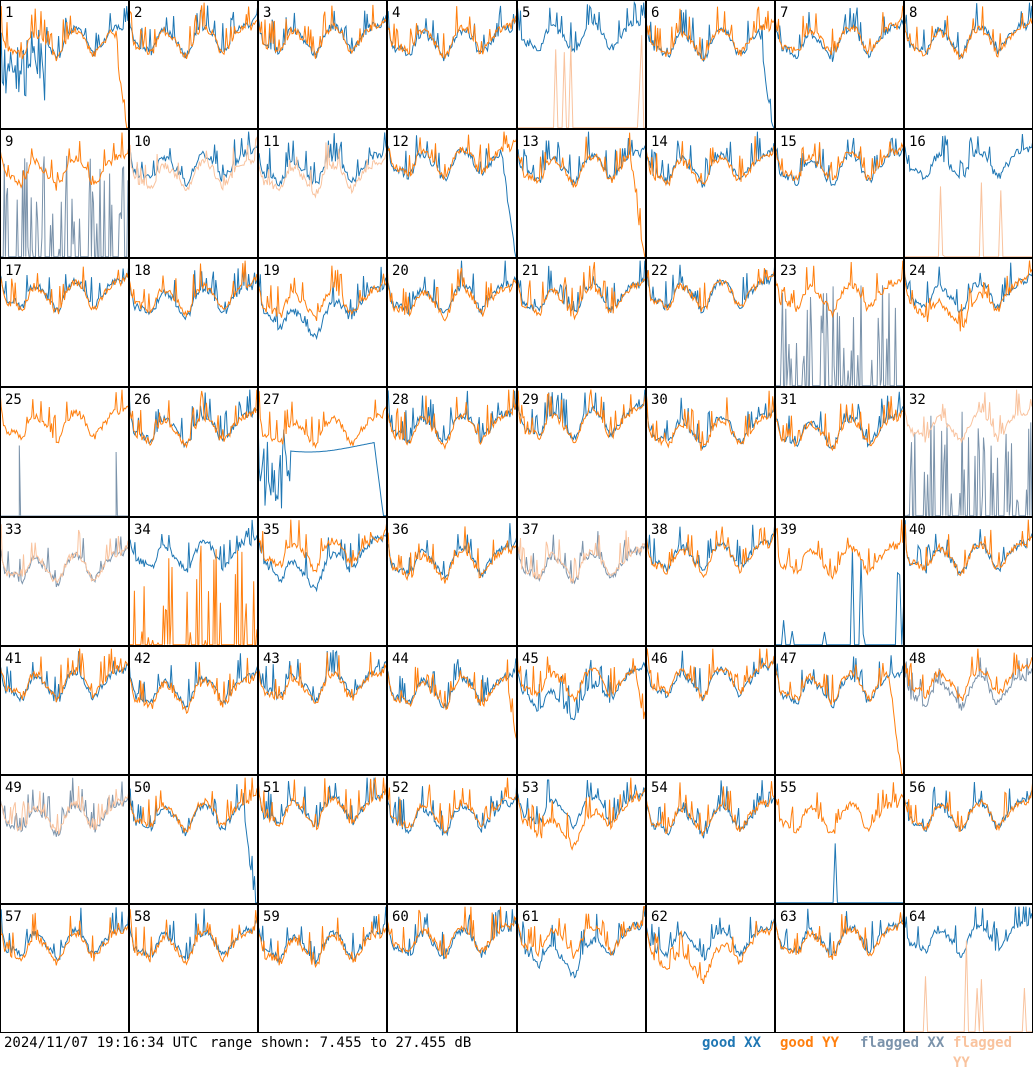 The image size is (1033, 1073). What do you see at coordinates (839, 322) in the screenshot?
I see `panel-23: 23` at bounding box center [839, 322].